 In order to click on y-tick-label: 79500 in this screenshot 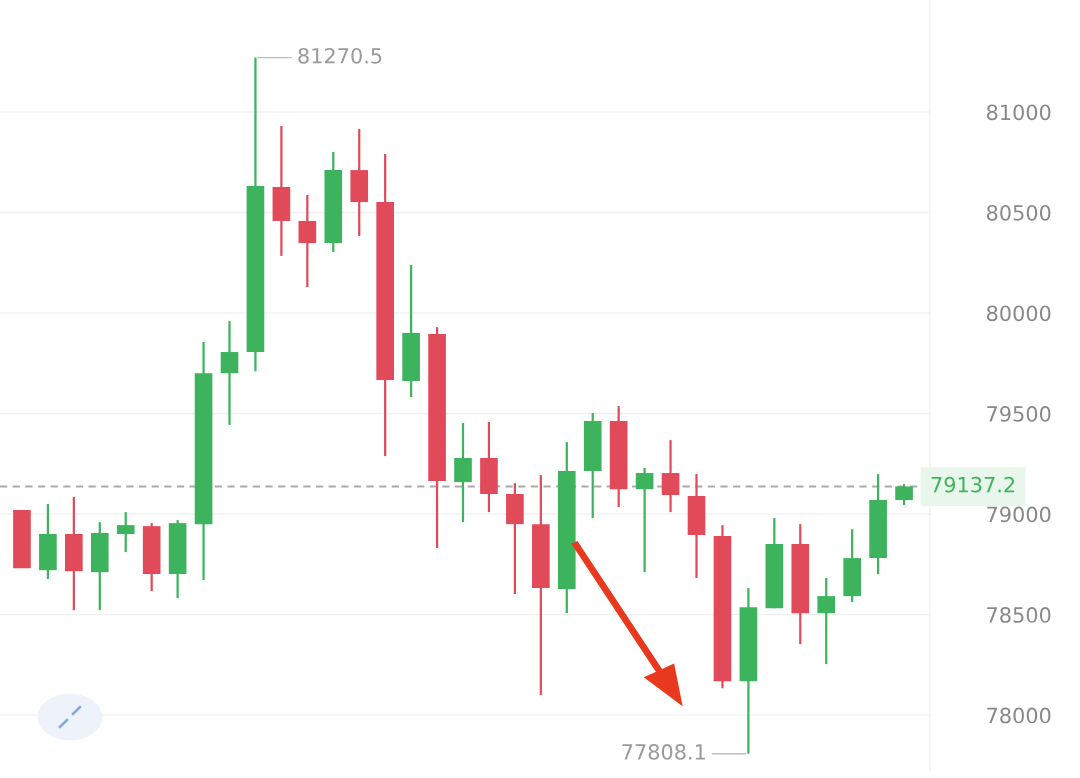, I will do `click(1019, 414)`.